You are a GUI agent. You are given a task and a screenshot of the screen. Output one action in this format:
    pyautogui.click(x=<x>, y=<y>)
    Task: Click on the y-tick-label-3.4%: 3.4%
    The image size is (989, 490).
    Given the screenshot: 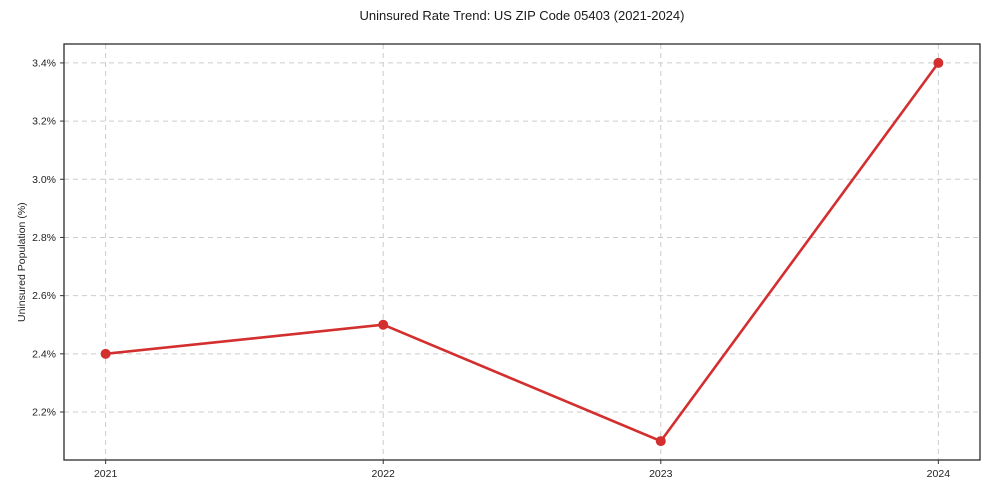 What is the action you would take?
    pyautogui.click(x=44, y=63)
    